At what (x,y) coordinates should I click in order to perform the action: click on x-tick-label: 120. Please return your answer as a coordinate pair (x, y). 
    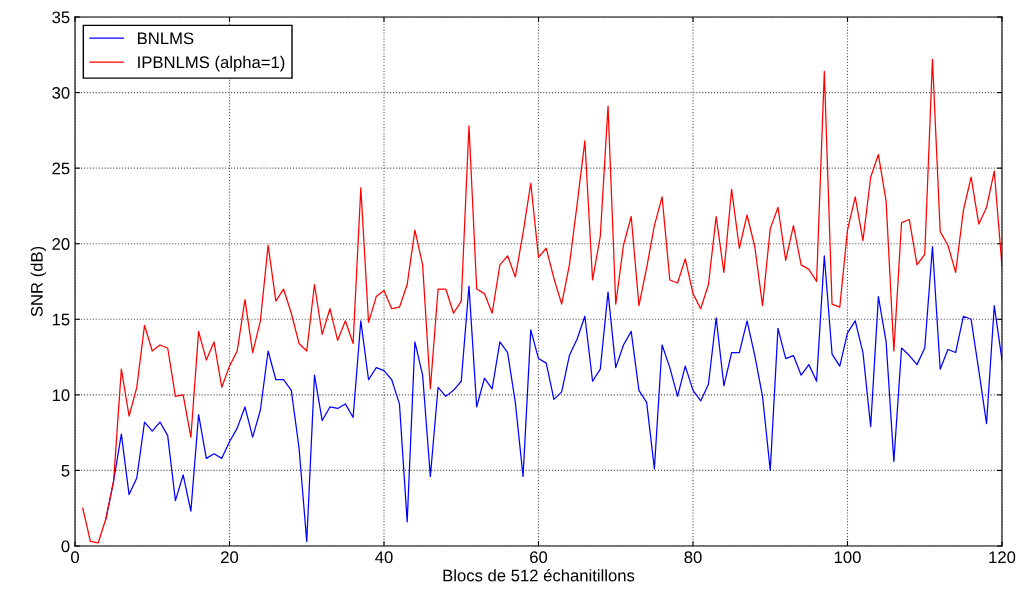
    Looking at the image, I should click on (1002, 557).